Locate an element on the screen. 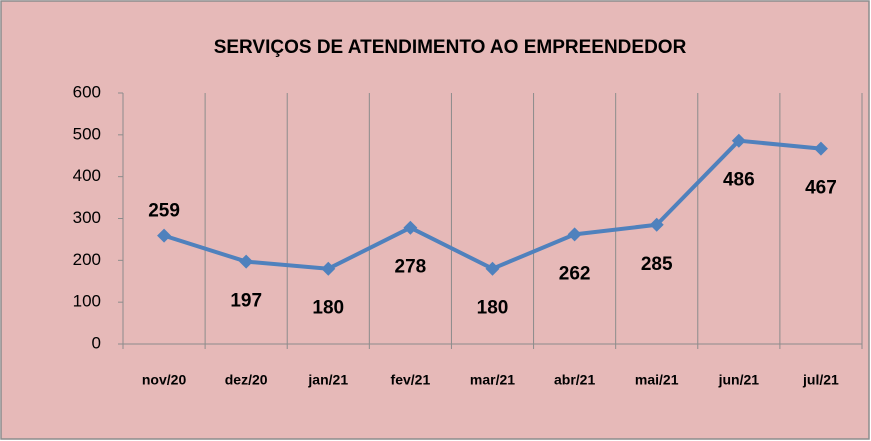 The height and width of the screenshot is (441, 871). x-tick-label: jul/21 is located at coordinates (820, 380).